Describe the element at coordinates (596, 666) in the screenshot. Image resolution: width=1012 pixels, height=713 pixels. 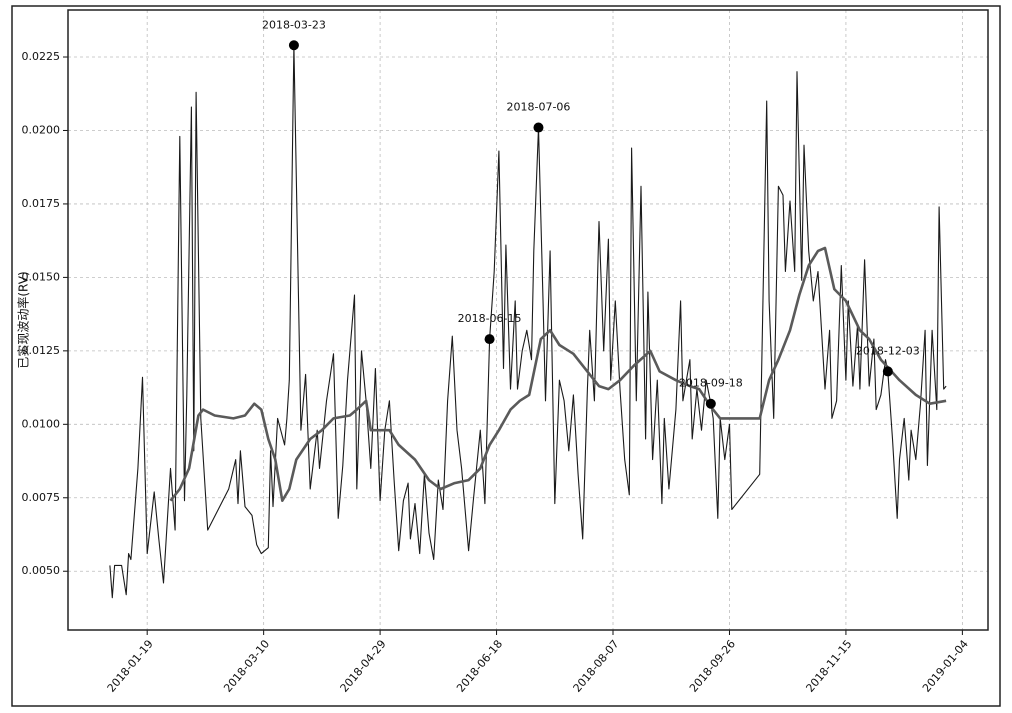
I see `x-tick-label: 2018-08-07` at that location.